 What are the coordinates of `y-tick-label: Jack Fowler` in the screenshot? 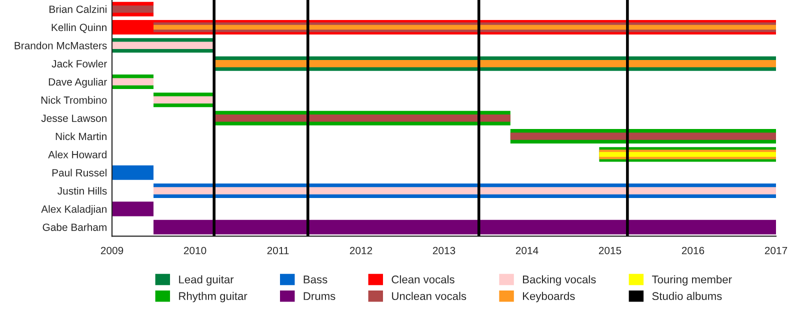 It's located at (79, 64).